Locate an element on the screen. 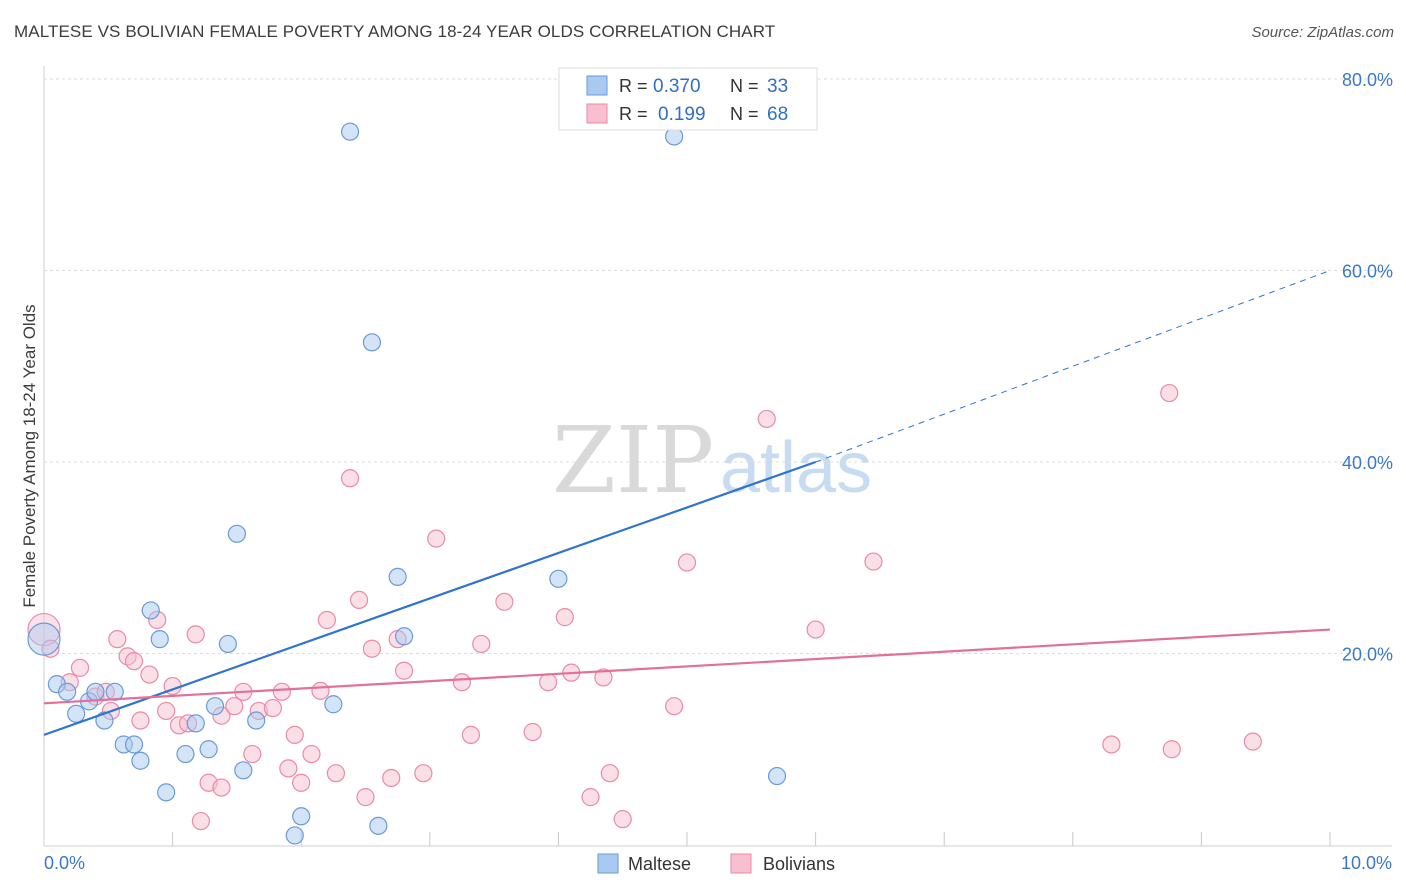 This screenshot has width=1406, height=892. legend-n-value-bolivians: 68 is located at coordinates (777, 114).